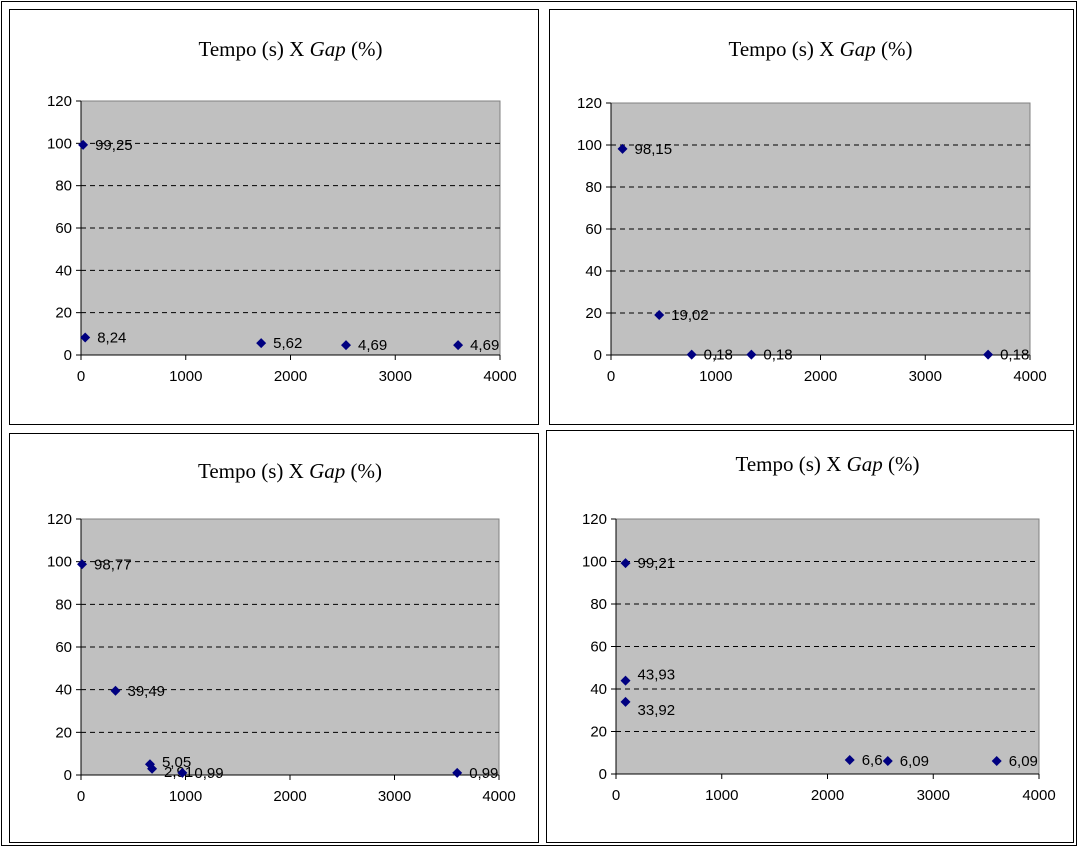 The height and width of the screenshot is (848, 1079). I want to click on data-label: 98,15, so click(654, 149).